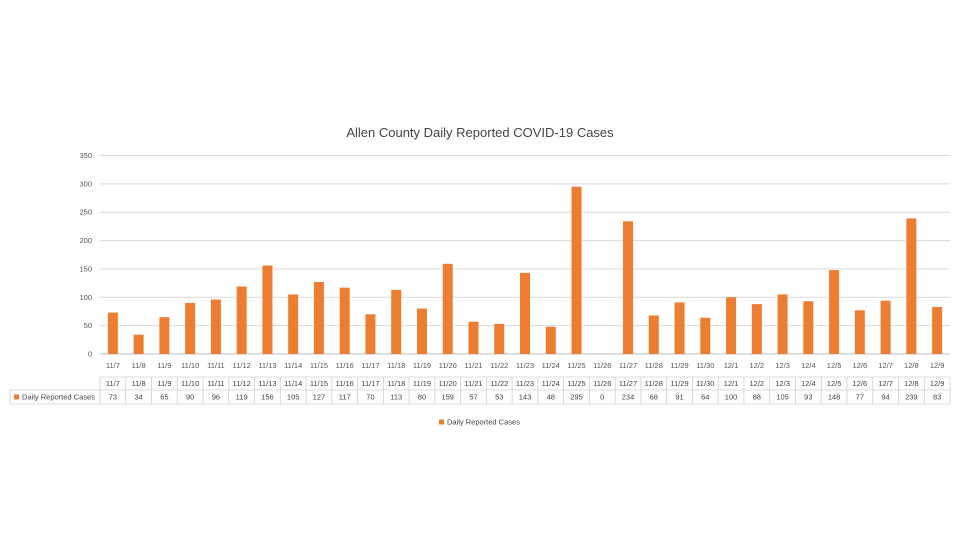 This screenshot has width=960, height=540. I want to click on table-value-cell: 234, so click(628, 397).